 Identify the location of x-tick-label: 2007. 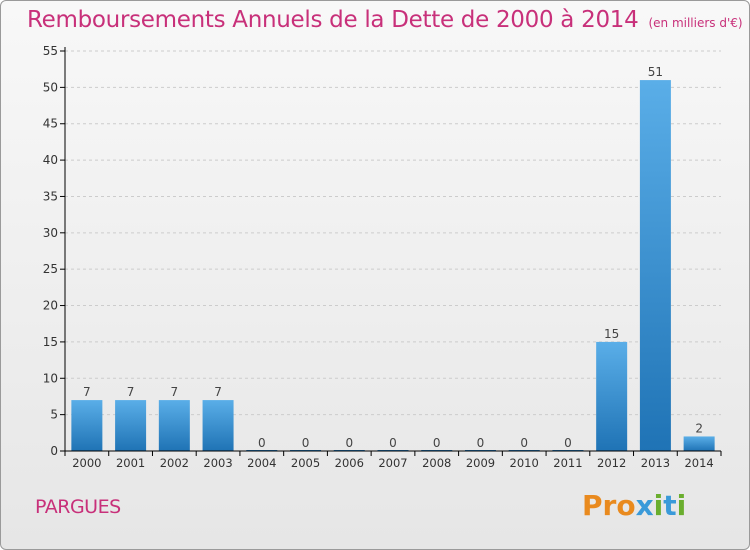
(392, 463).